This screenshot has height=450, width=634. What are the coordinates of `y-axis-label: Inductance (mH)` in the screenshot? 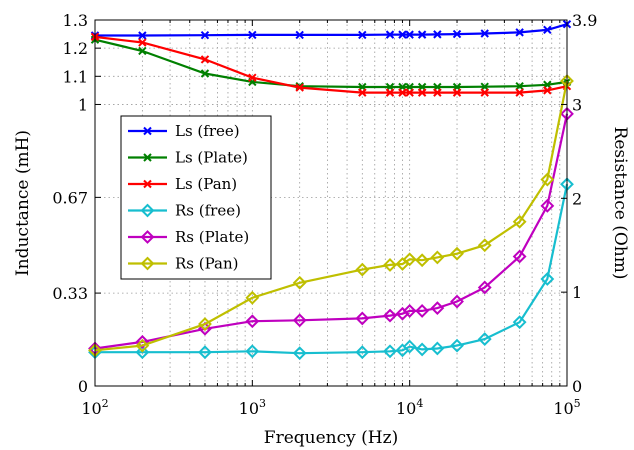 It's located at (23, 203).